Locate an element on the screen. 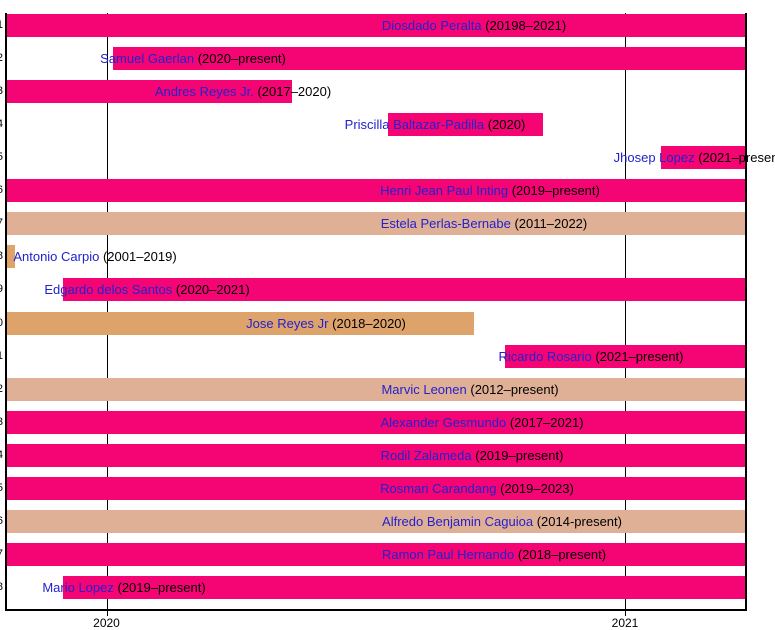 The width and height of the screenshot is (775, 630). x-axis-line is located at coordinates (375, 610).